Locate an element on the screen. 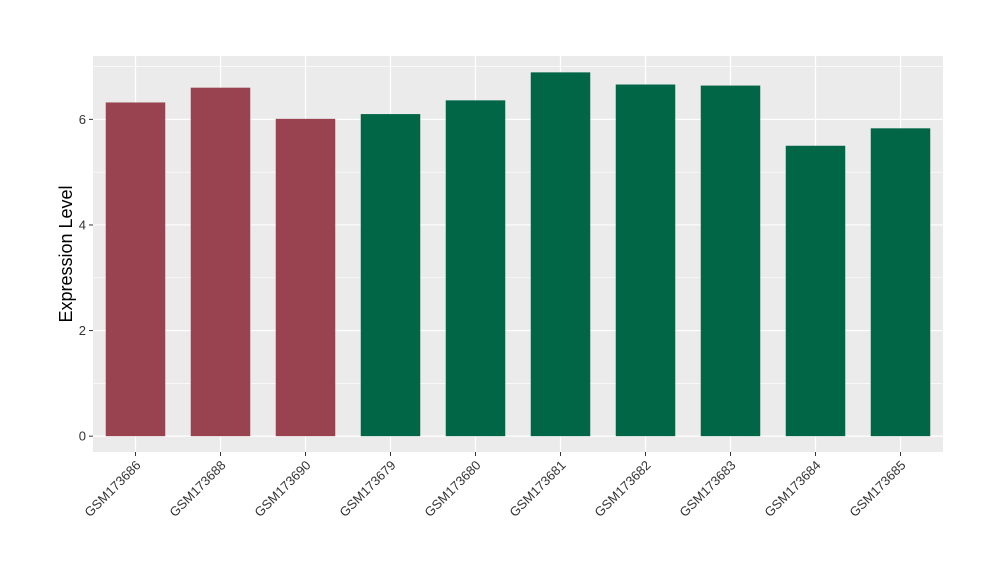 The height and width of the screenshot is (580, 1000). y-axis-title: Expression Level is located at coordinates (66, 253).